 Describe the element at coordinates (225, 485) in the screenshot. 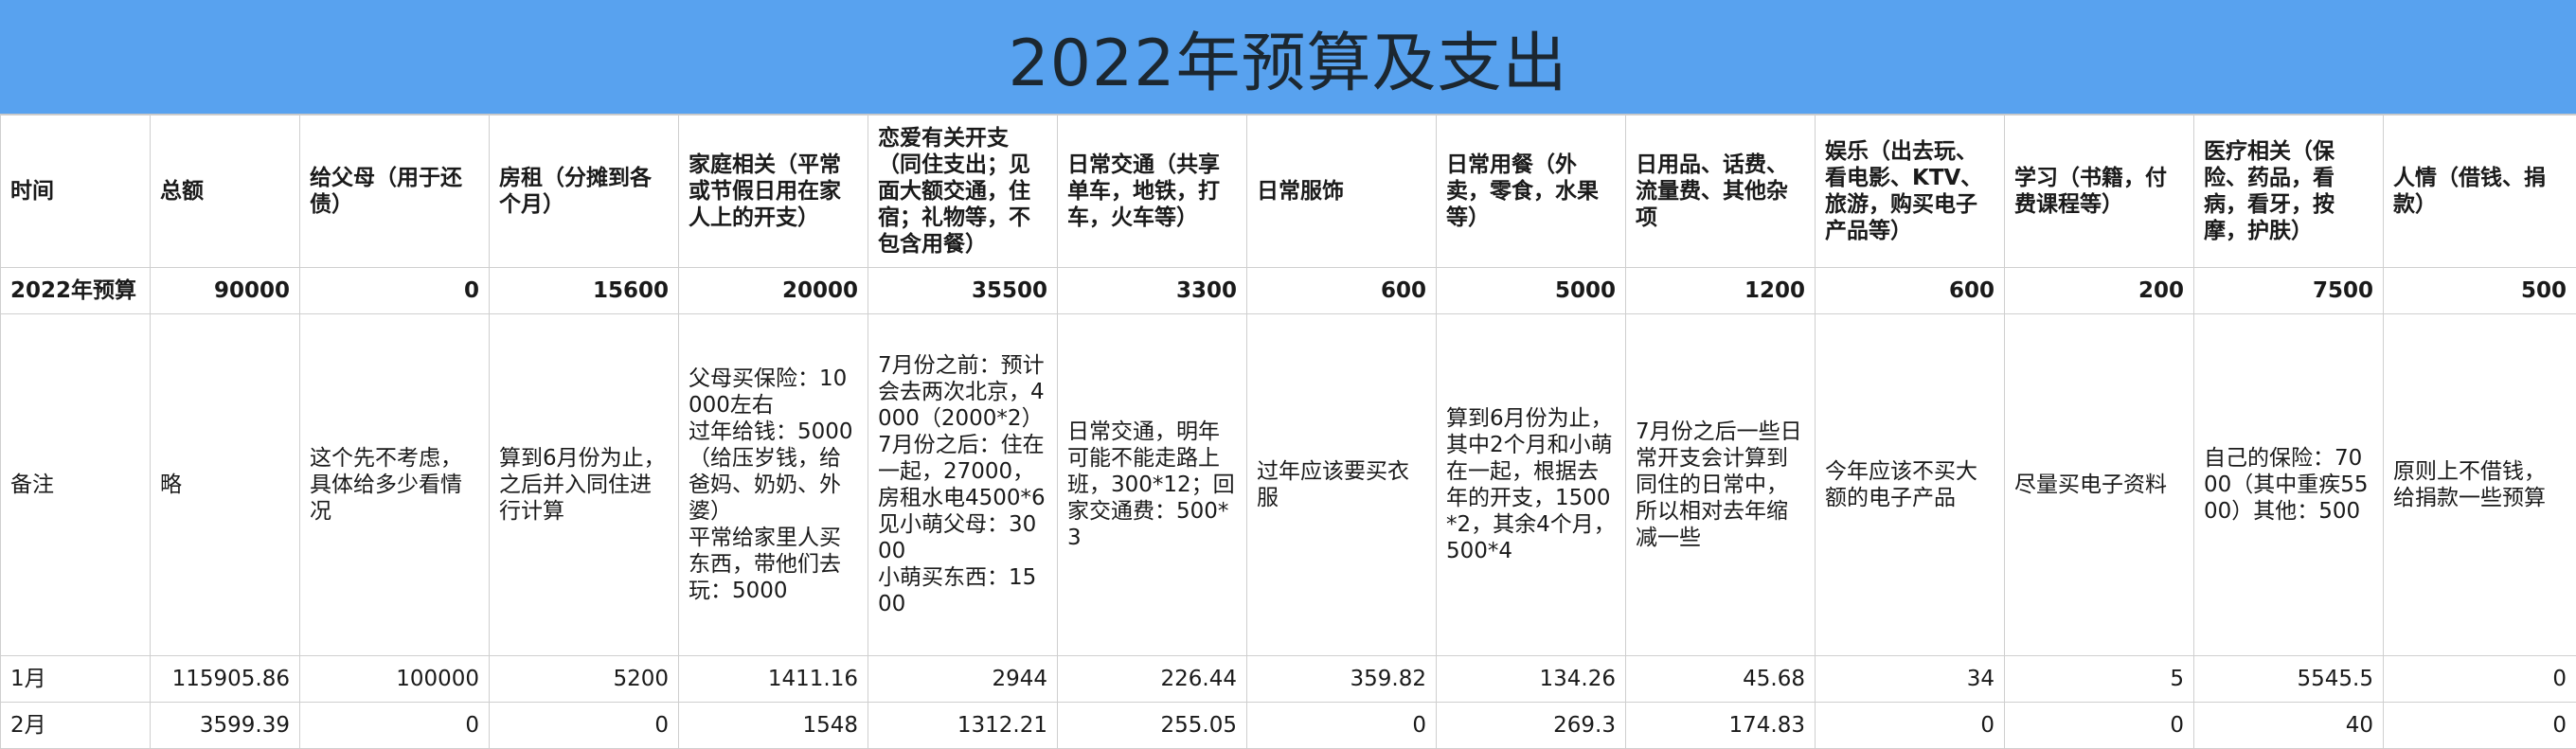

I see `table-cell: 略` at that location.